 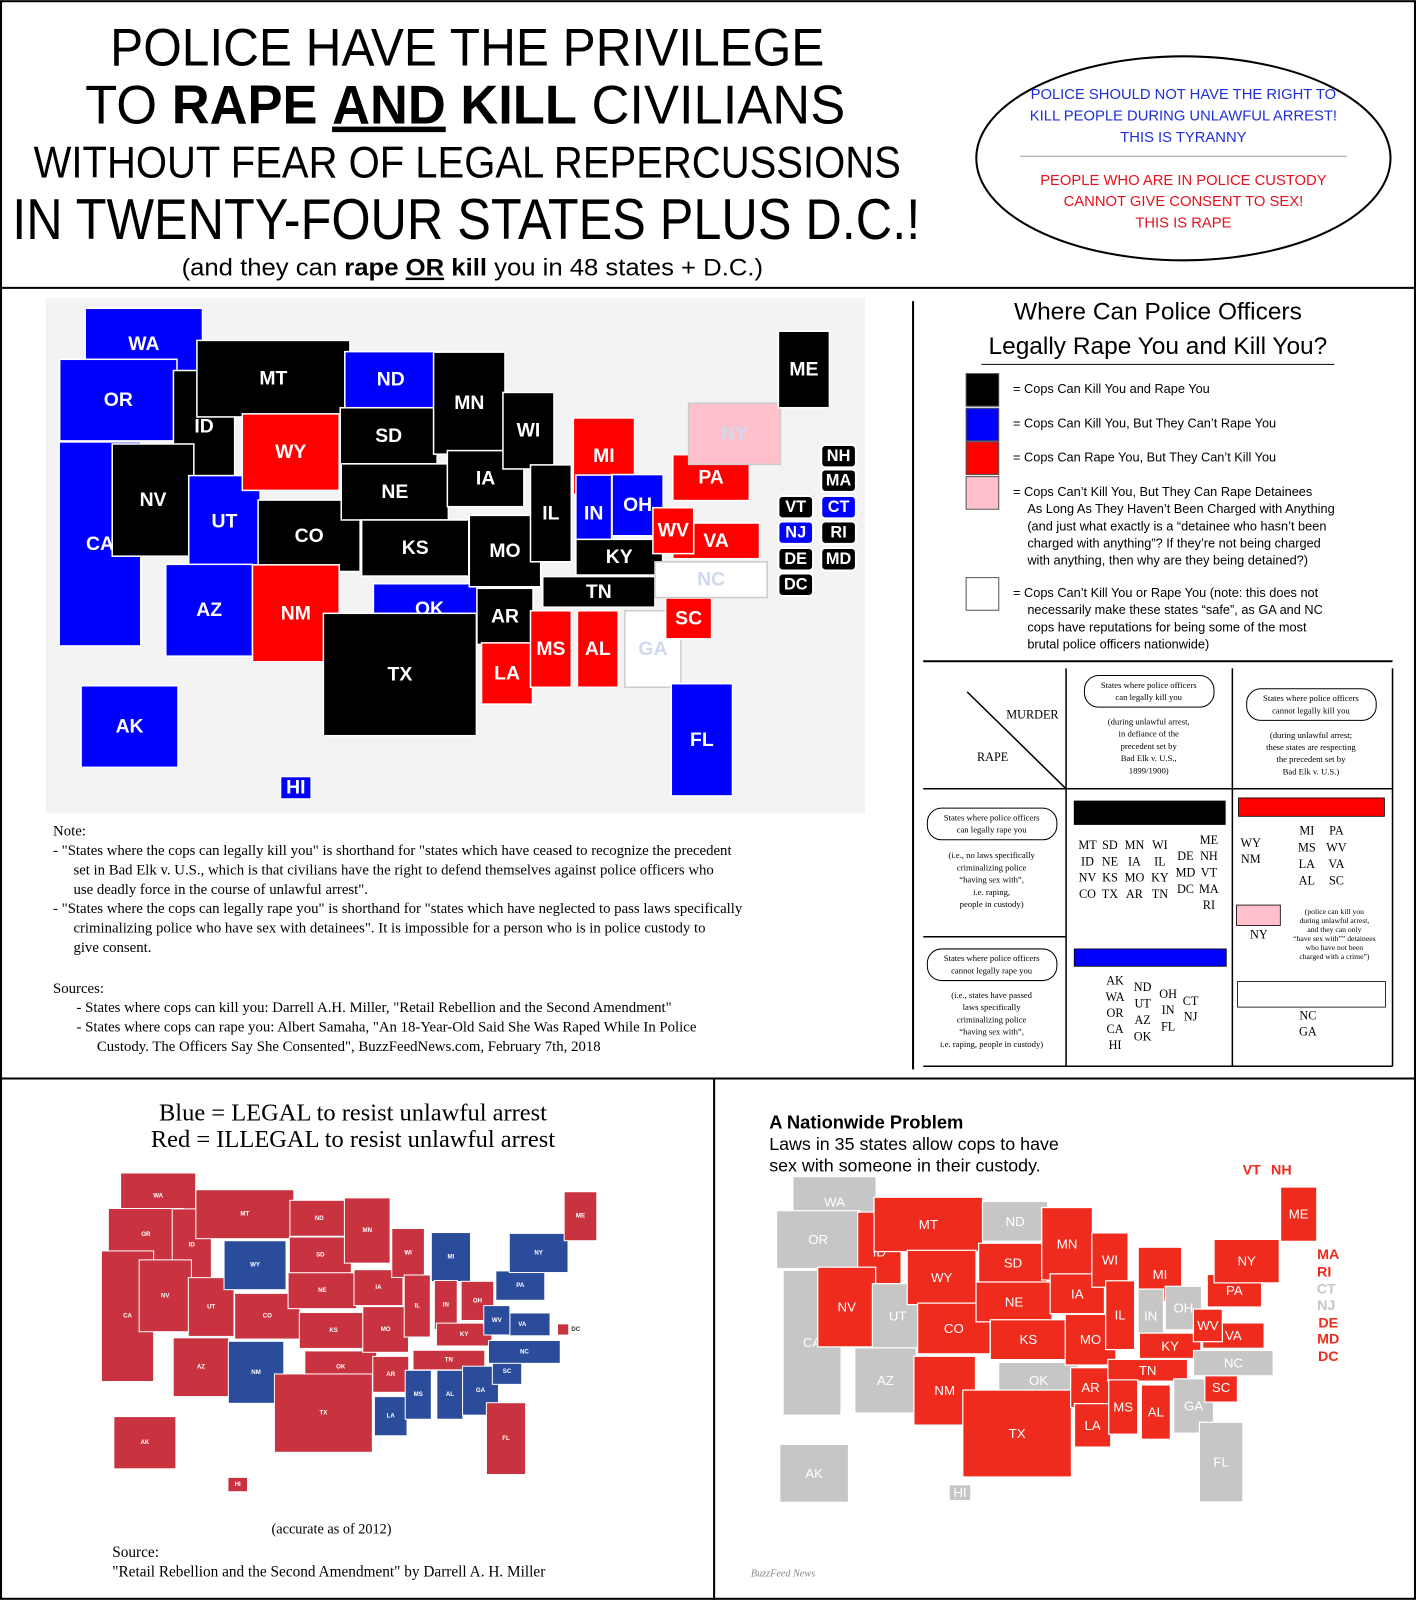 What do you see at coordinates (1014, 1301) in the screenshot?
I see `state-label: NE` at bounding box center [1014, 1301].